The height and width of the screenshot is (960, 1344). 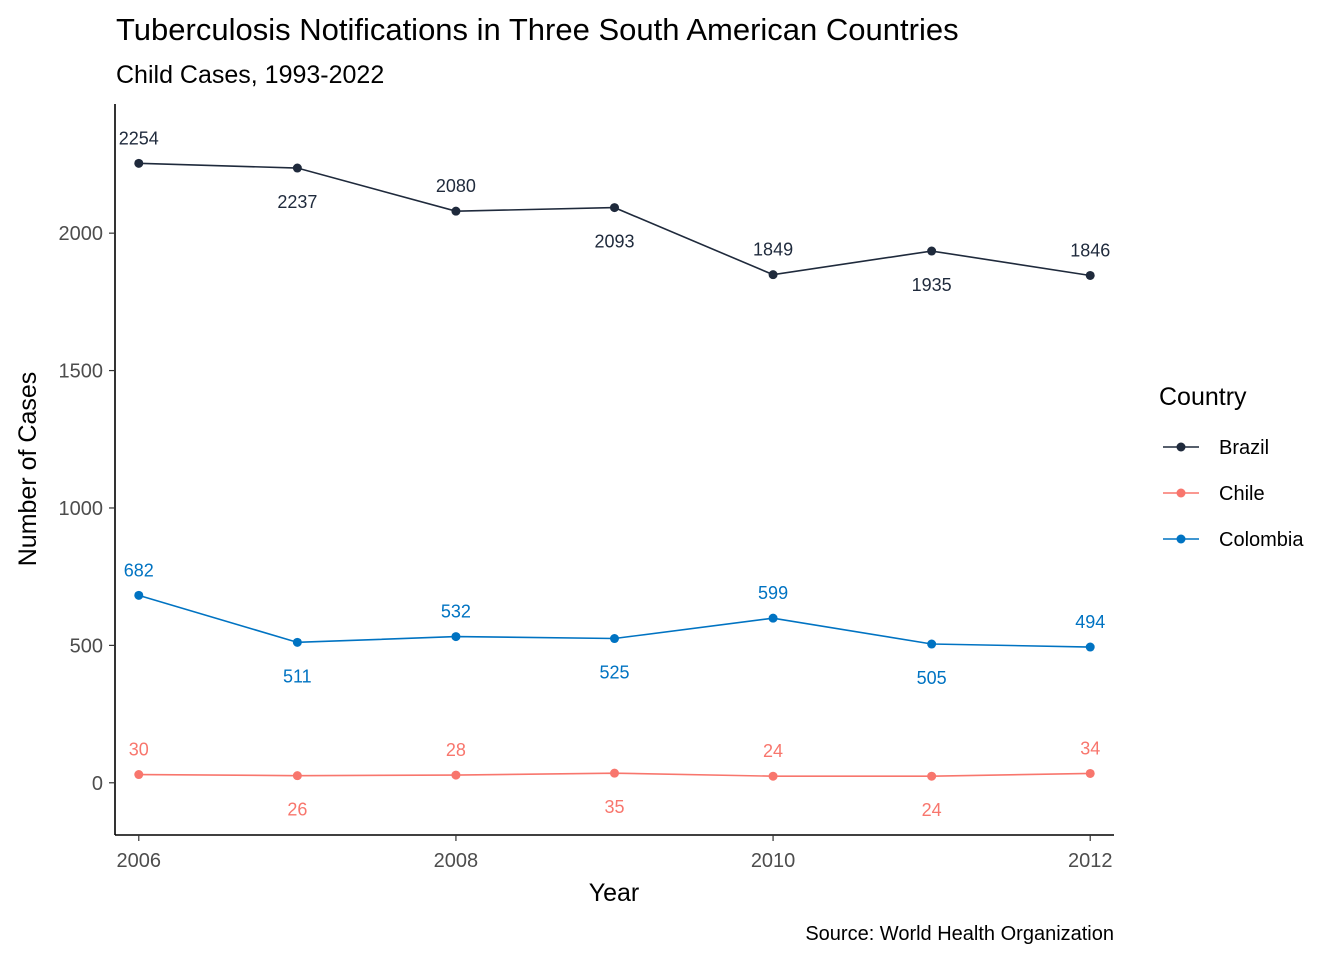 I want to click on y-axis-title: Number of Cases, so click(x=28, y=469).